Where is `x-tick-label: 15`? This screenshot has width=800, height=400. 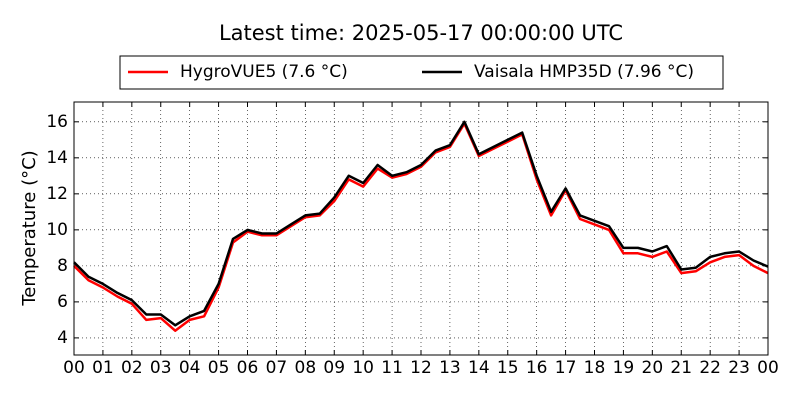 x-tick-label: 15 is located at coordinates (508, 368).